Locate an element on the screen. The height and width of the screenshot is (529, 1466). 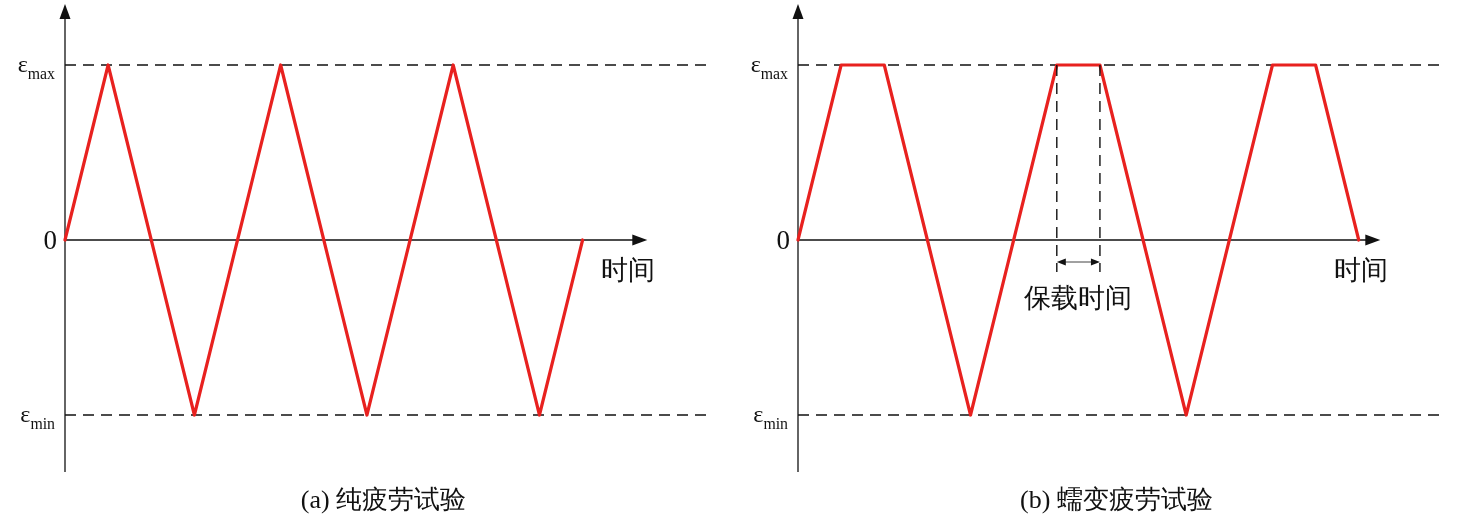
text: (b) 蠕变疲劳试验 is located at coordinates (1116, 499).